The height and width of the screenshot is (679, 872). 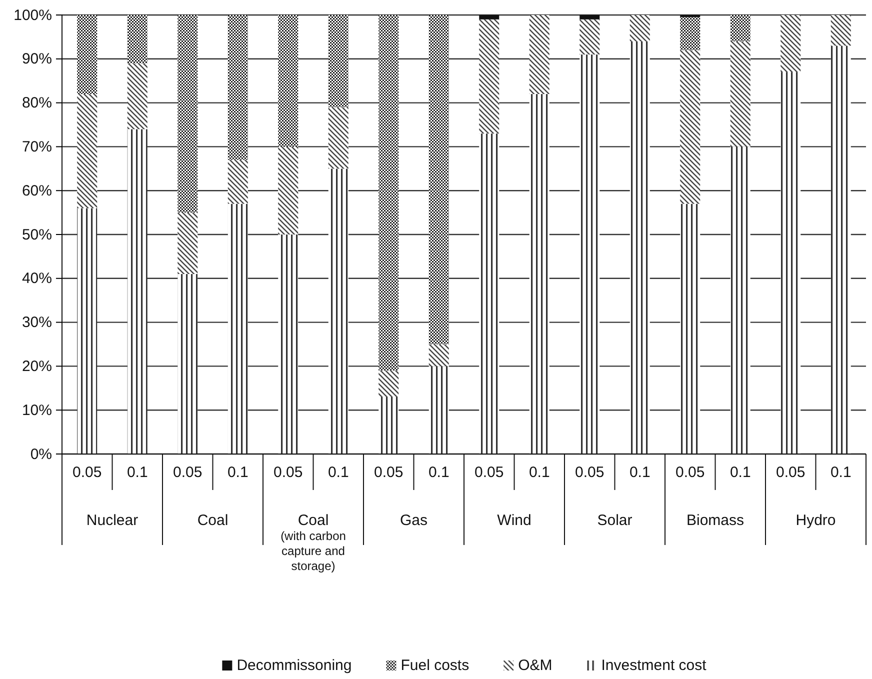 I want to click on text: Biomass, so click(x=715, y=520).